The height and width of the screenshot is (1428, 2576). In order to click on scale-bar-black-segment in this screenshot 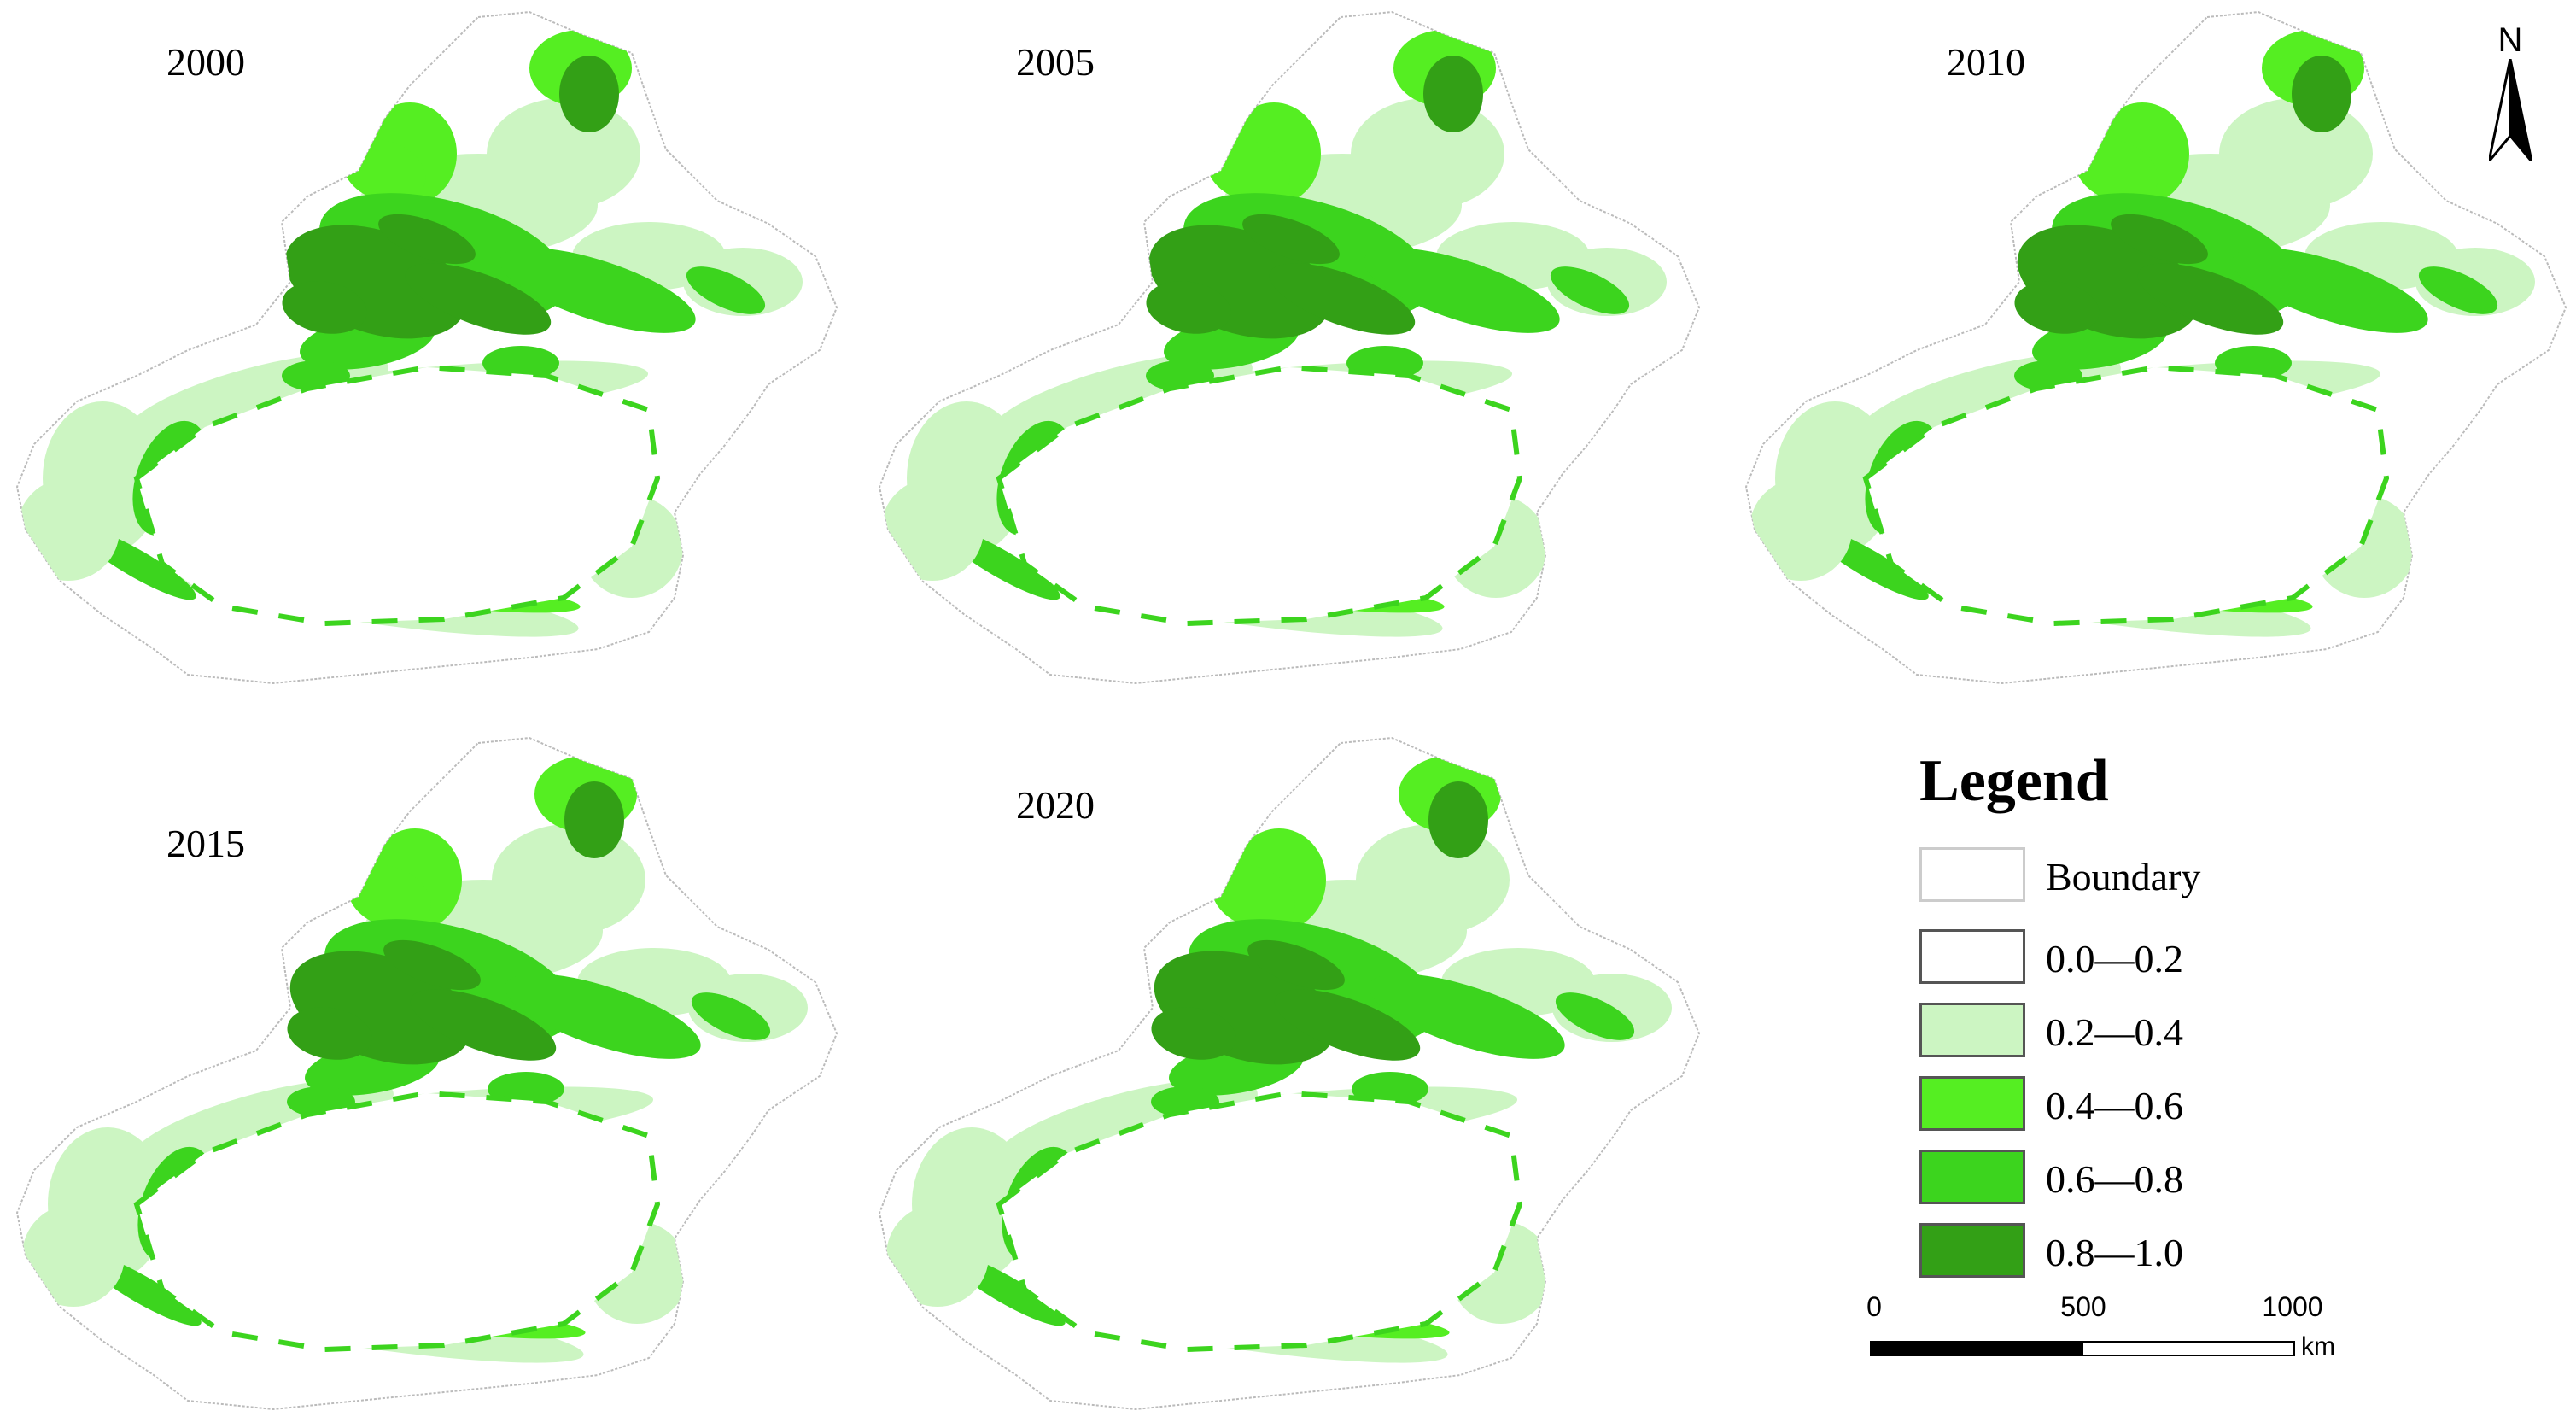, I will do `click(1976, 1348)`.